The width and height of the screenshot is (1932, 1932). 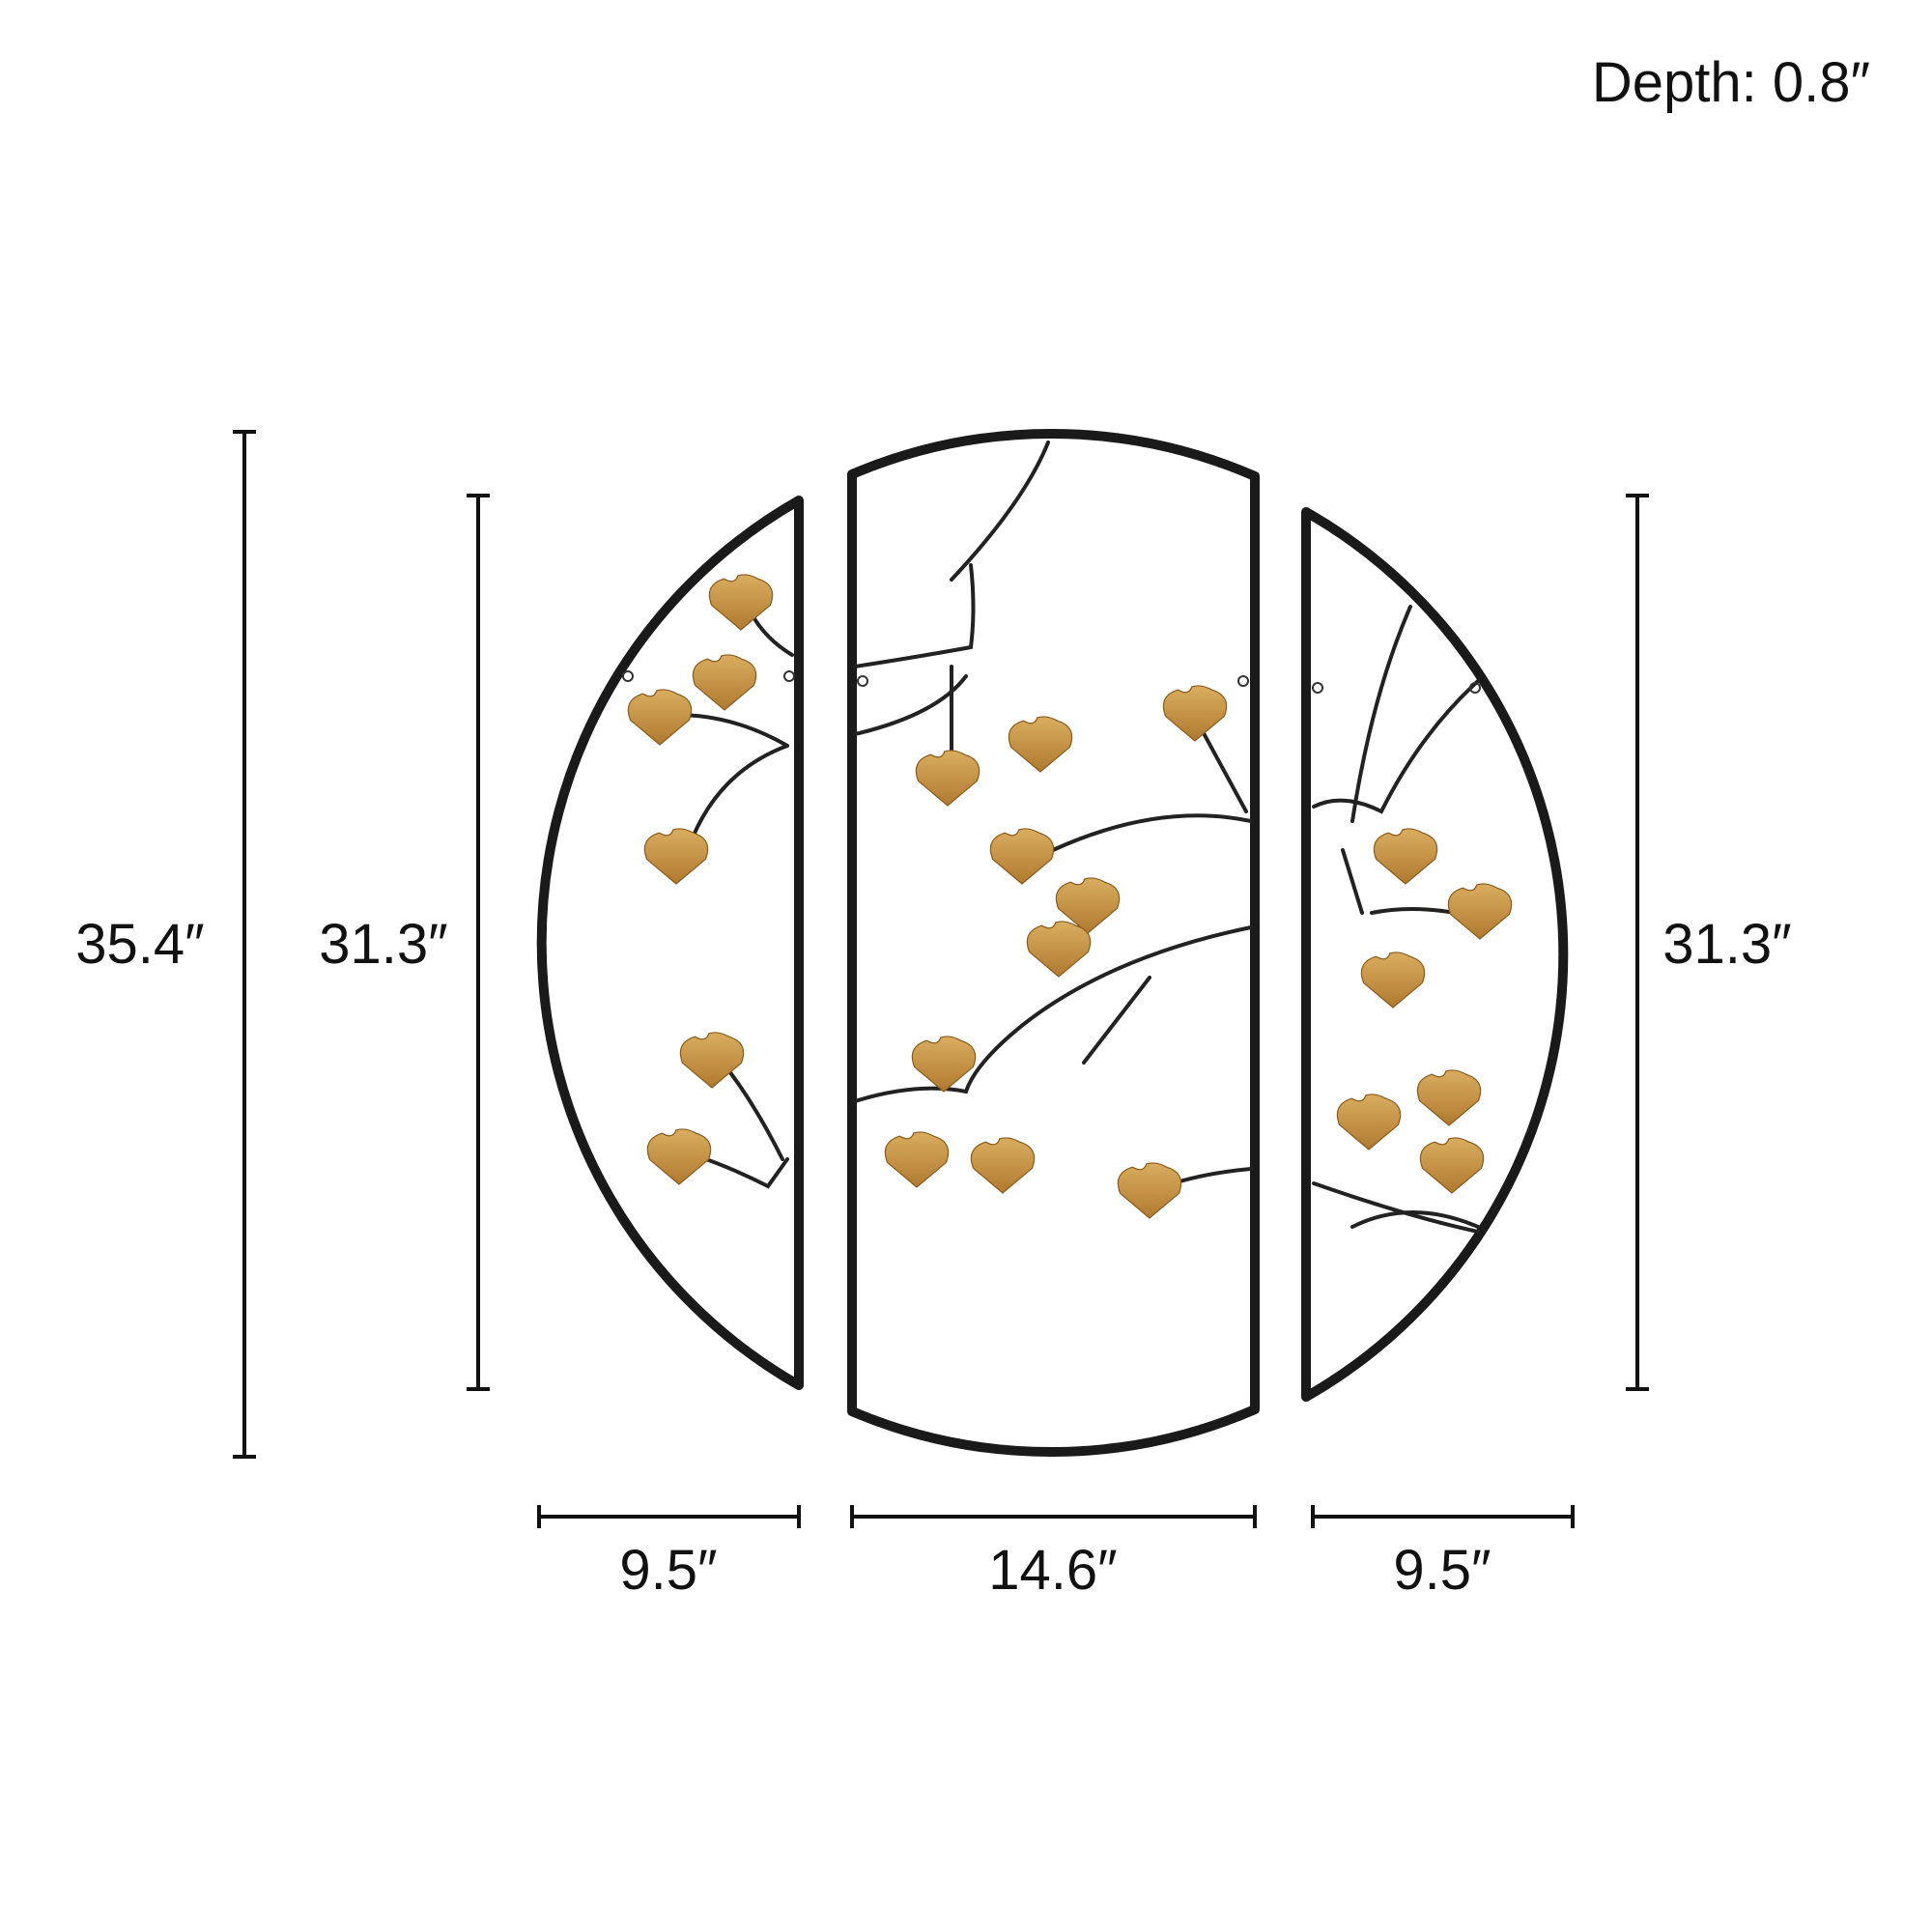 I want to click on left-panel-frame, so click(x=670, y=943).